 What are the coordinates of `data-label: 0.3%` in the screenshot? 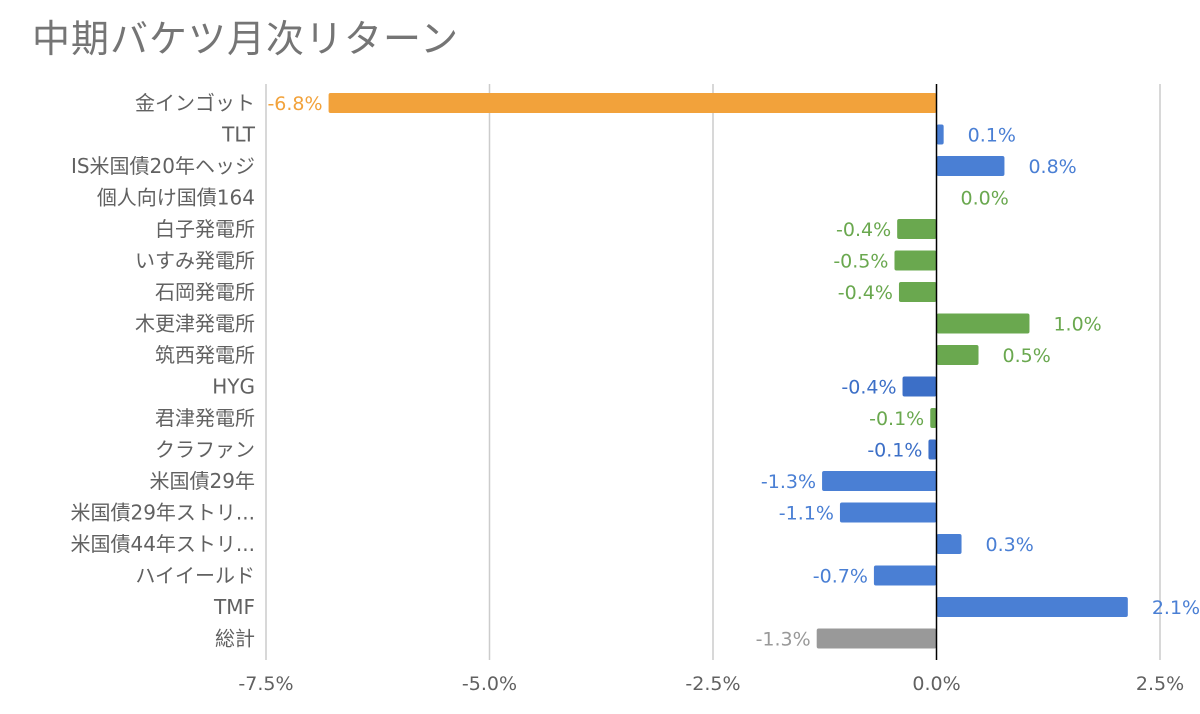 It's located at (1010, 545).